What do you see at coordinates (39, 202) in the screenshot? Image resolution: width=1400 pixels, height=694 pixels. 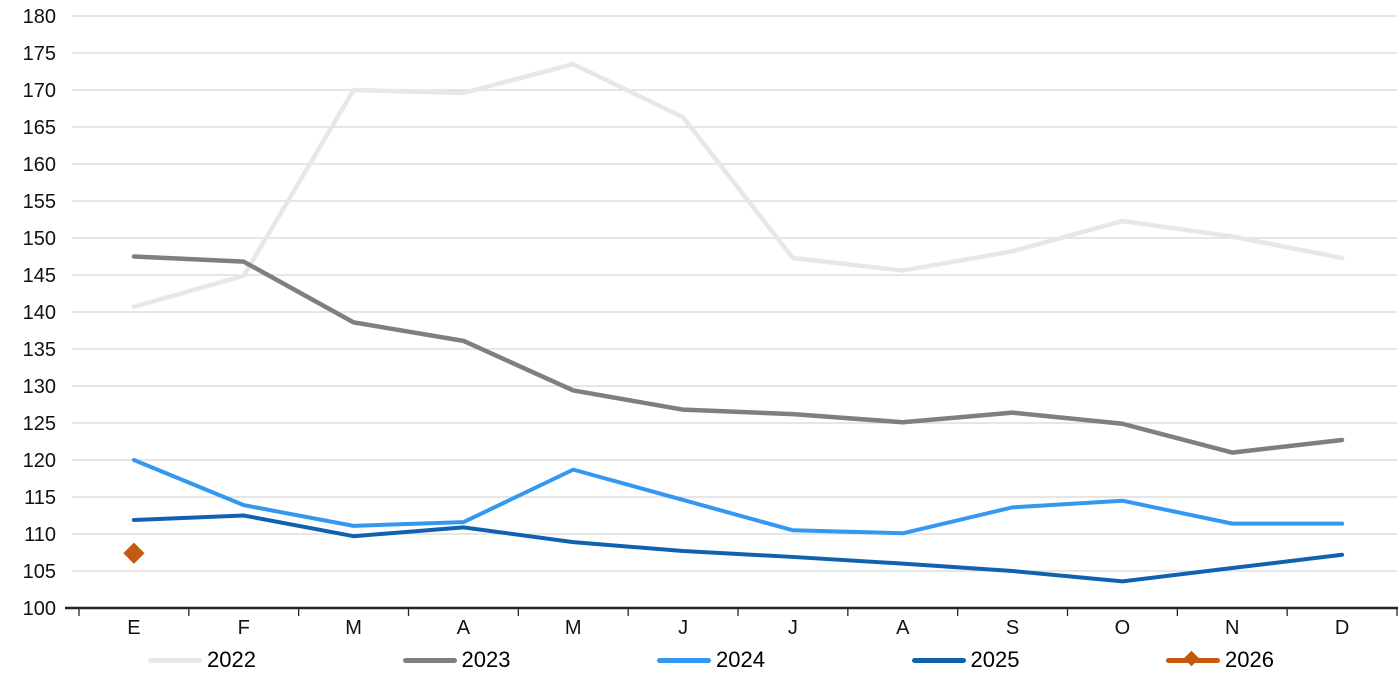 I see `y-tick-label: 155` at bounding box center [39, 202].